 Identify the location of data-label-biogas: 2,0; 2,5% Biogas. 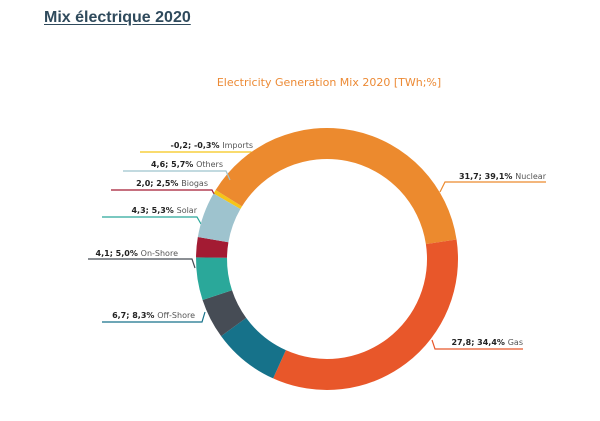
(172, 183).